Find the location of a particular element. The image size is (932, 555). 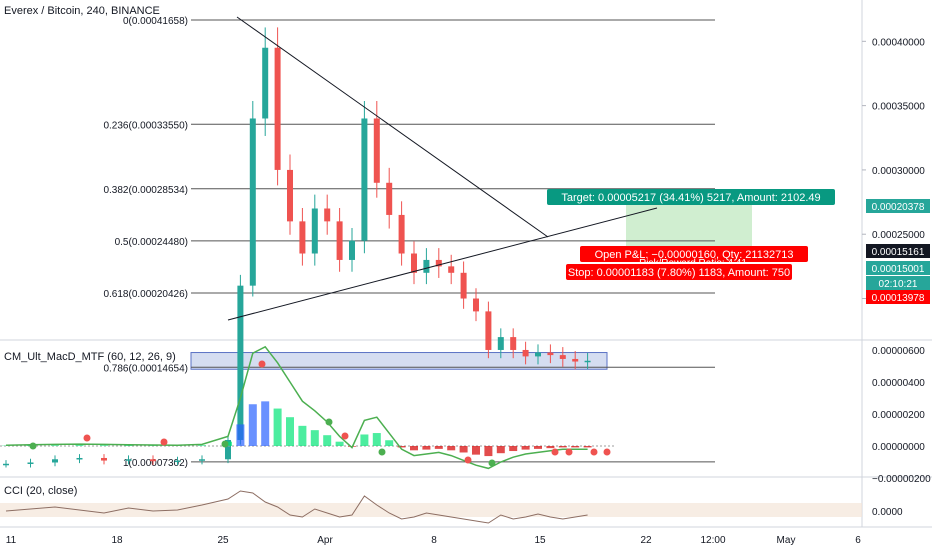

time-axis-label: May is located at coordinates (786, 540).